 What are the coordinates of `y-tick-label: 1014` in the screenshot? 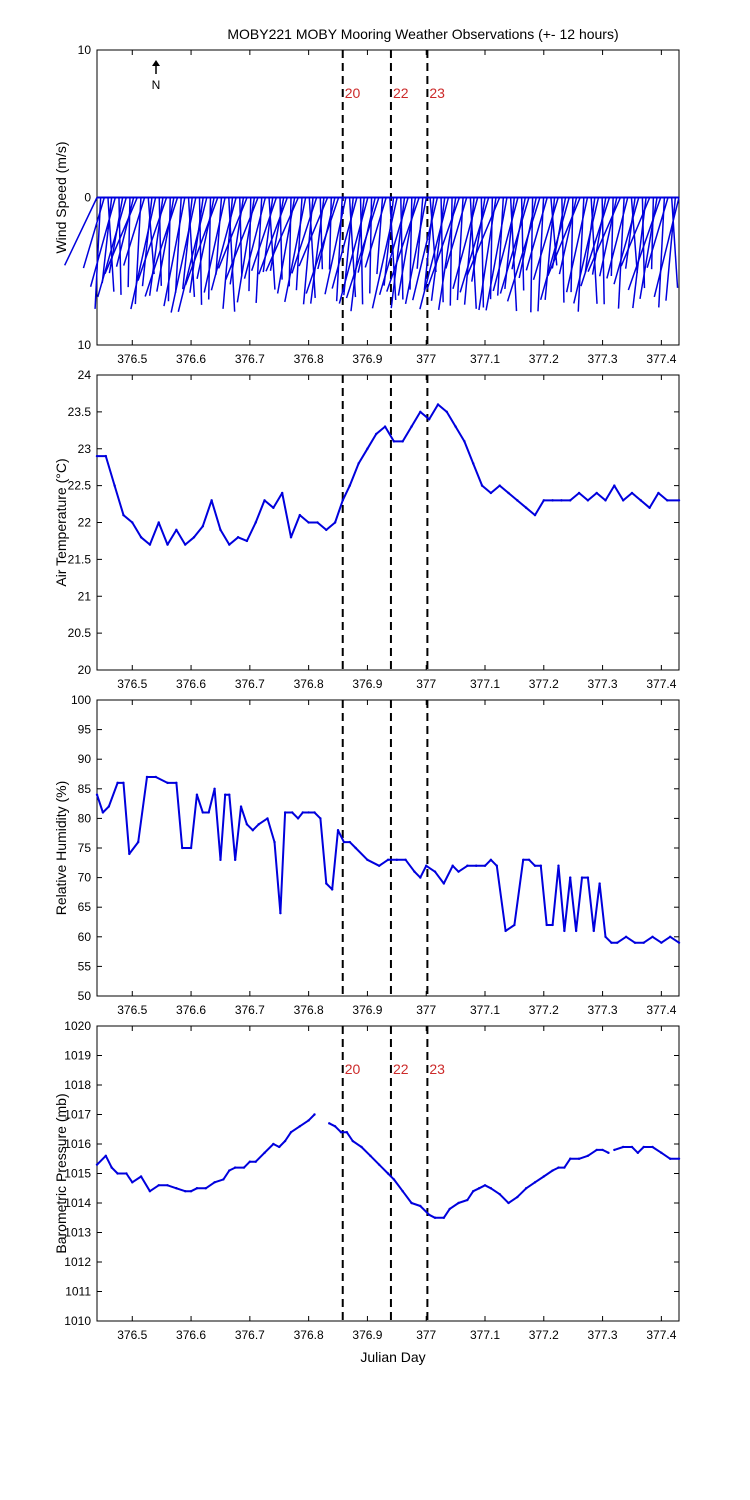 It's located at (77, 1203).